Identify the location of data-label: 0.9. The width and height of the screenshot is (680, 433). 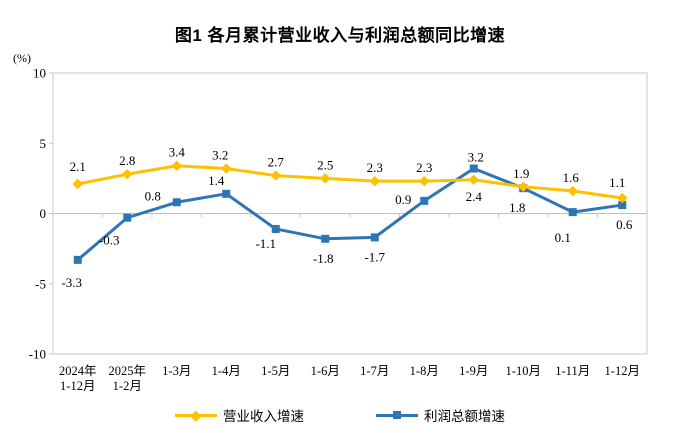
(403, 199).